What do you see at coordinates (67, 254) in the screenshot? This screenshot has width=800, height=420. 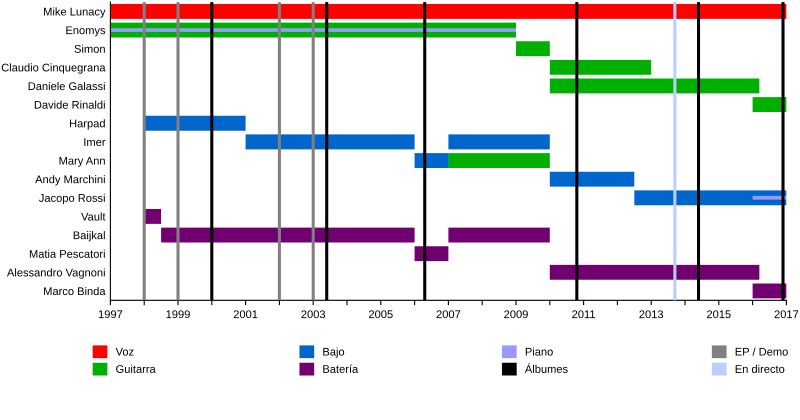 I see `y-tick-label: Matia Pescatori` at bounding box center [67, 254].